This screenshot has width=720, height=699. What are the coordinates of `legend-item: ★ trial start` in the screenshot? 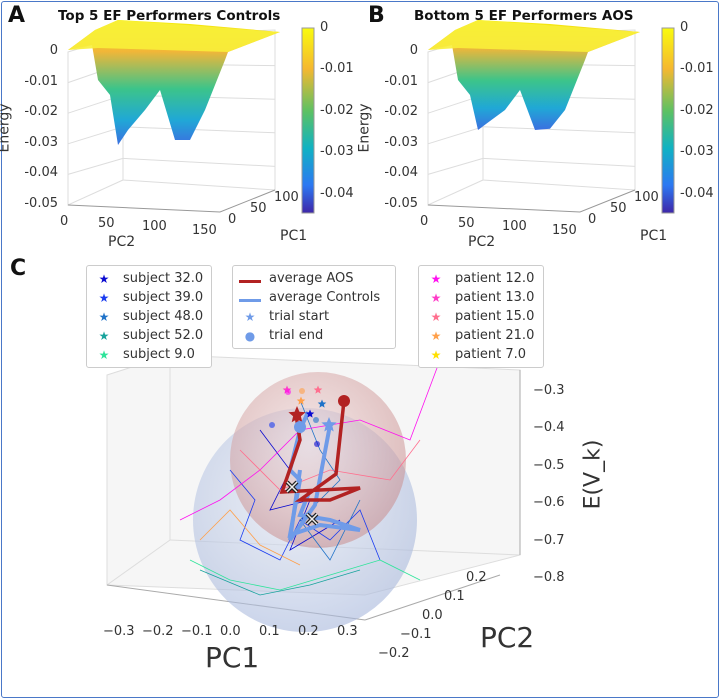 It's located at (314, 316).